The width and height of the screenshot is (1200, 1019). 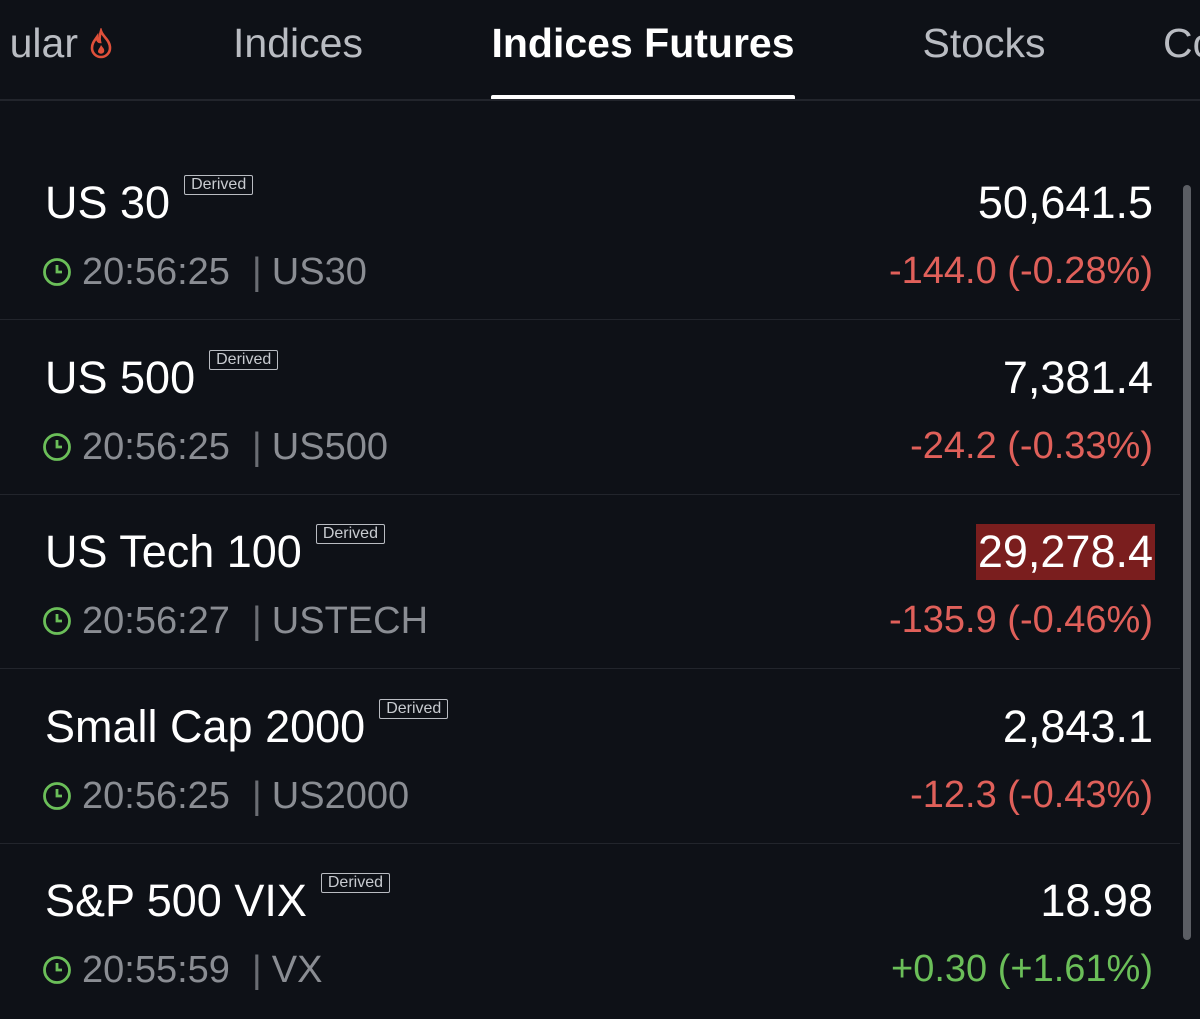 What do you see at coordinates (156, 621) in the screenshot?
I see `time: 20:56:27` at bounding box center [156, 621].